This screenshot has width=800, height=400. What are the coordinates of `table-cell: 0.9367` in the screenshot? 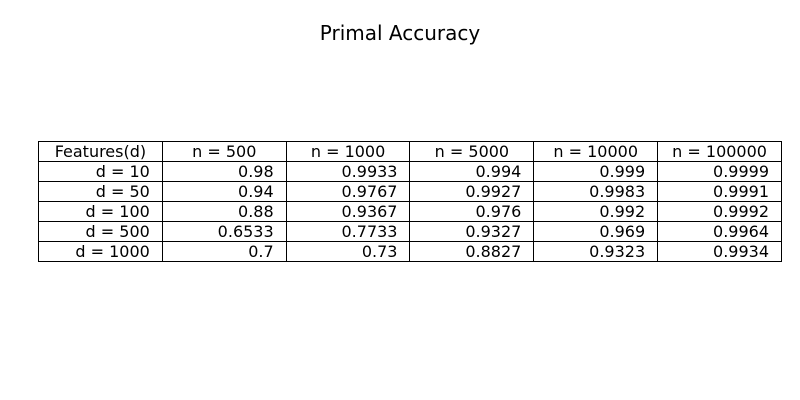 It's located at (348, 211).